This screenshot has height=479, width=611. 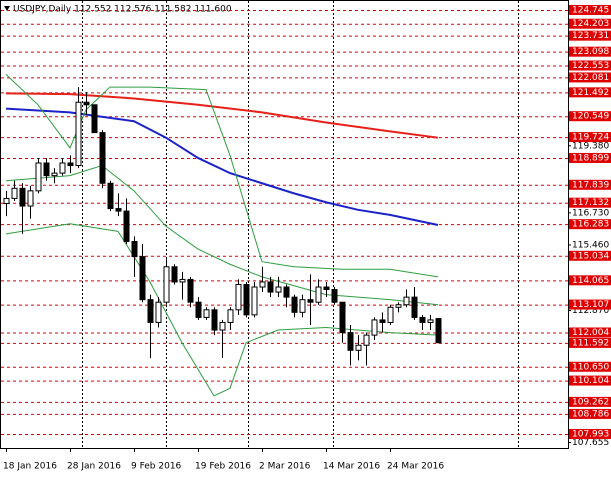 I want to click on price-level-label: 123.731, so click(x=590, y=36).